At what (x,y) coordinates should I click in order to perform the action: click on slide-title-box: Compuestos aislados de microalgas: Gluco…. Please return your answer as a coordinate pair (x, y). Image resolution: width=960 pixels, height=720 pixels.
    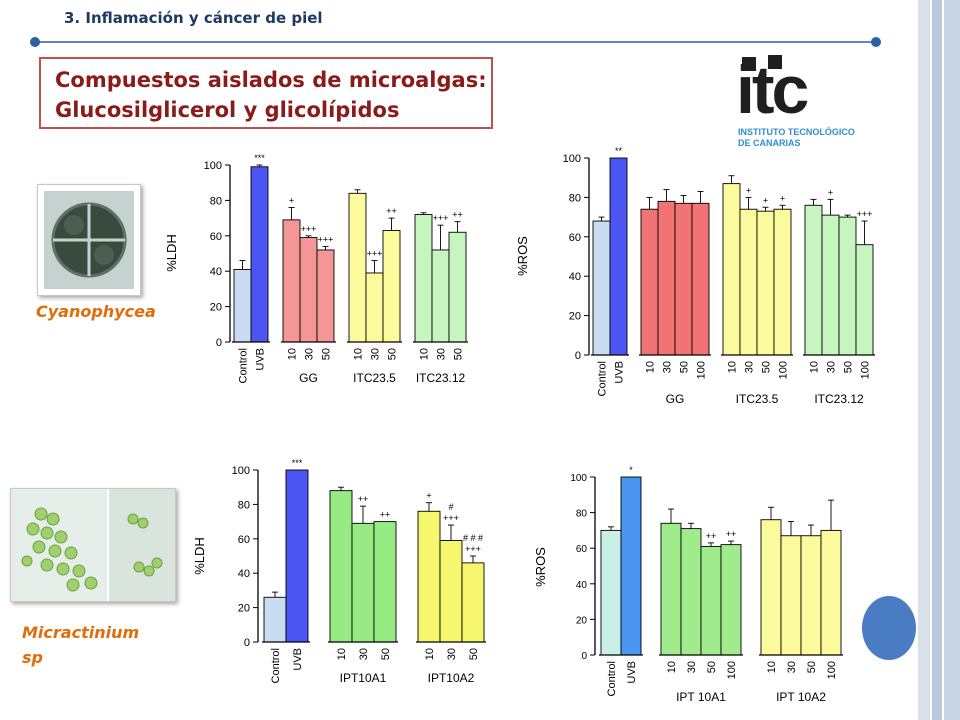
    Looking at the image, I should click on (266, 93).